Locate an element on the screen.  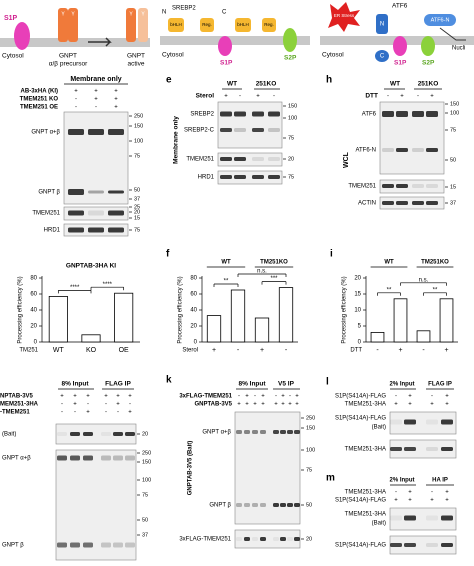
blot is located at coordinates (250, 177).